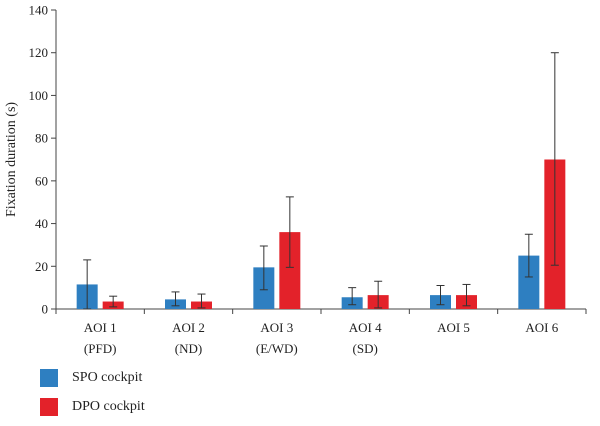 The width and height of the screenshot is (600, 426). What do you see at coordinates (41, 138) in the screenshot?
I see `y-tick-label: 80` at bounding box center [41, 138].